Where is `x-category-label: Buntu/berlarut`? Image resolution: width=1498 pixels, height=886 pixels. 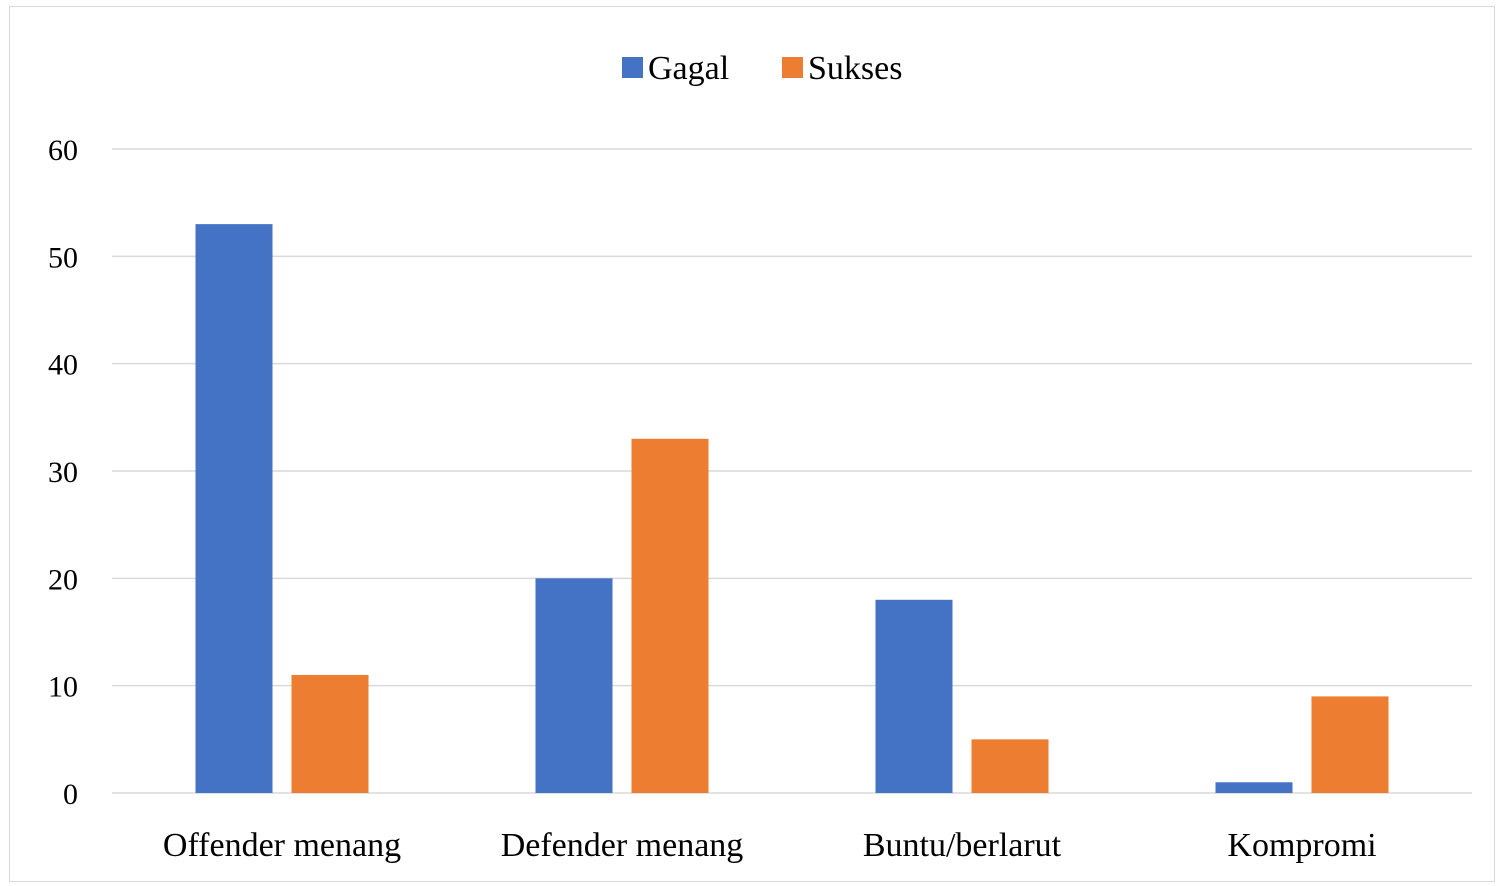
x-category-label: Buntu/berlarut is located at coordinates (962, 845).